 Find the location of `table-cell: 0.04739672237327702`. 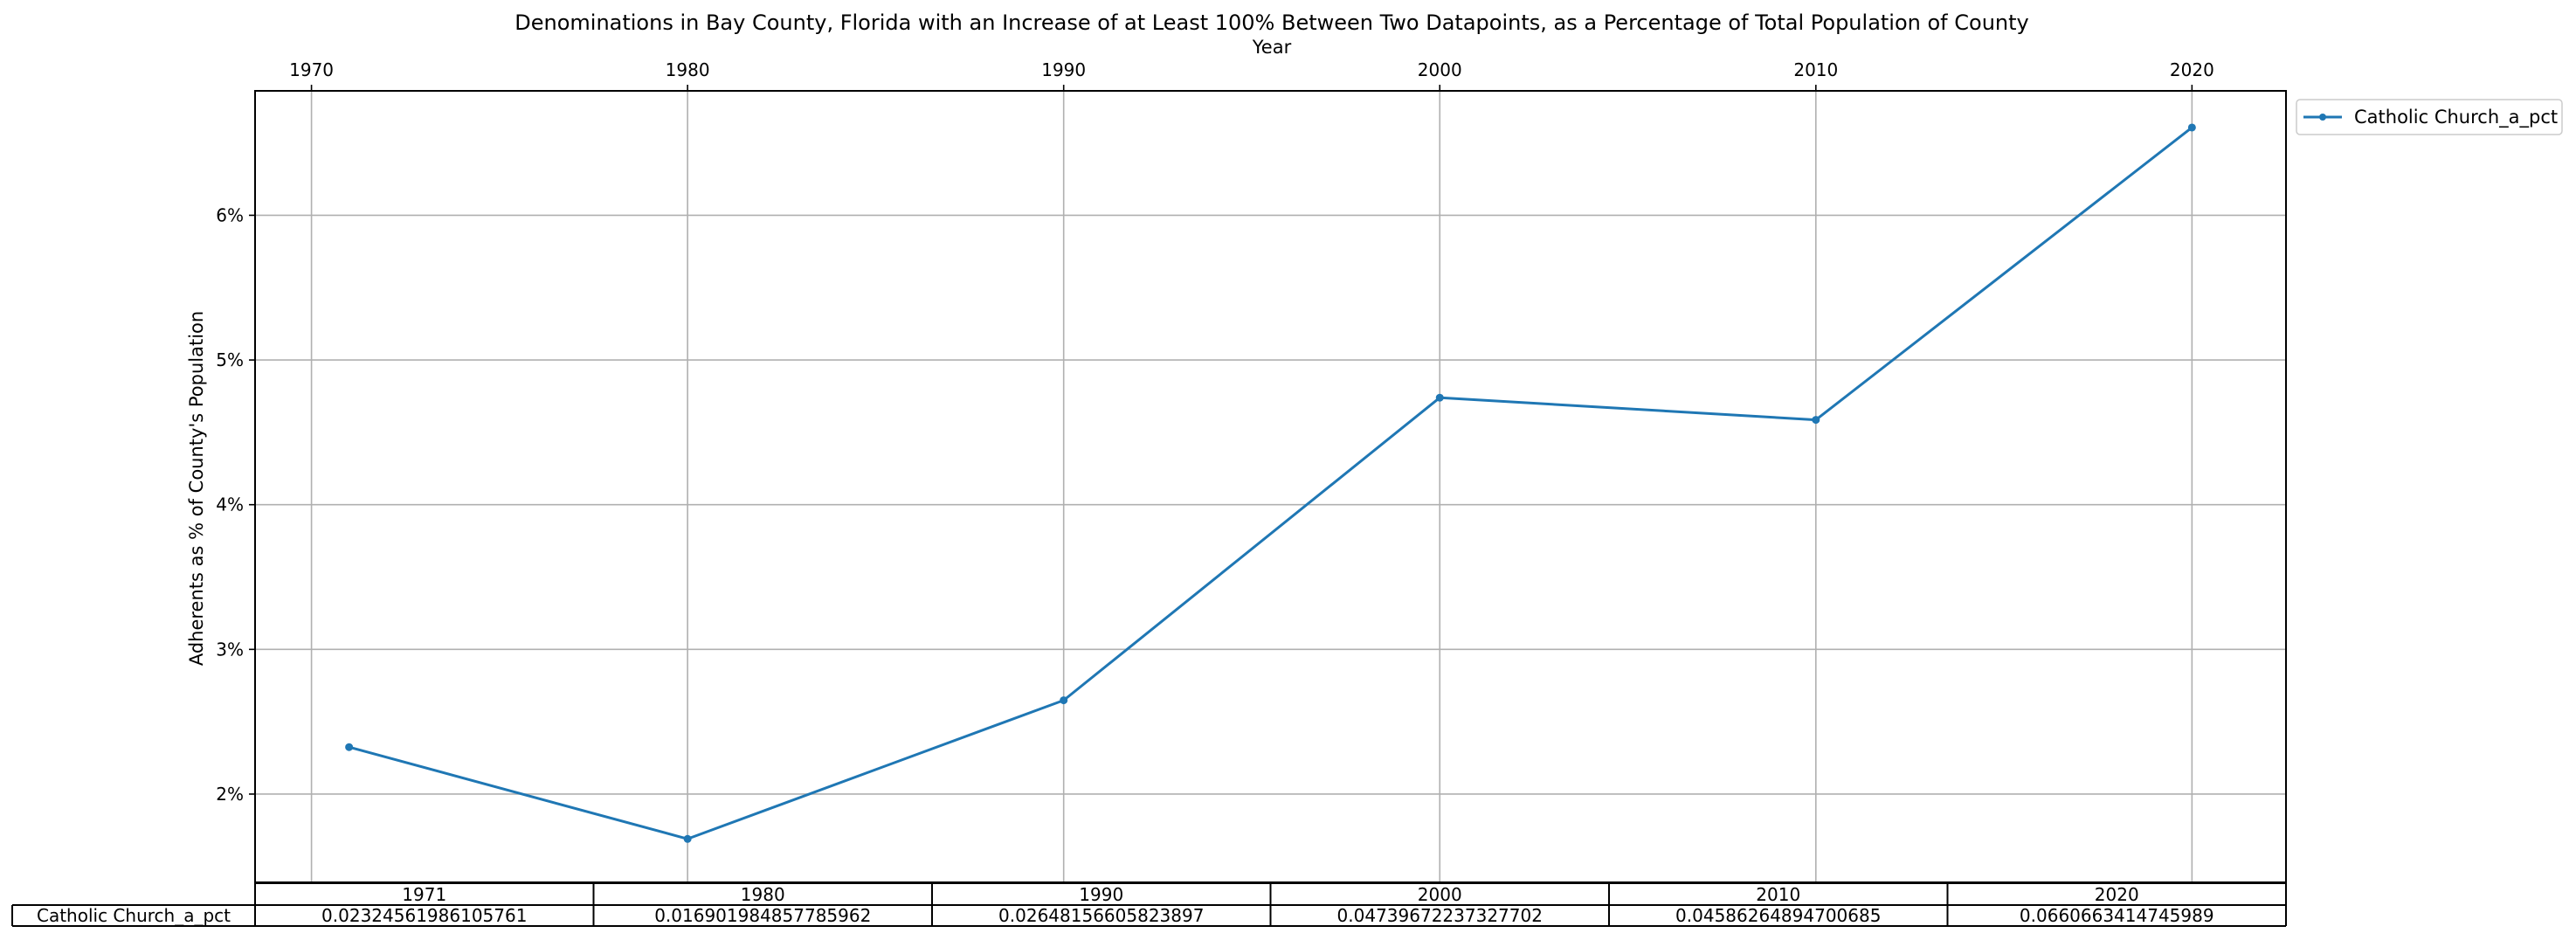

table-cell: 0.04739672237327702 is located at coordinates (1440, 916).